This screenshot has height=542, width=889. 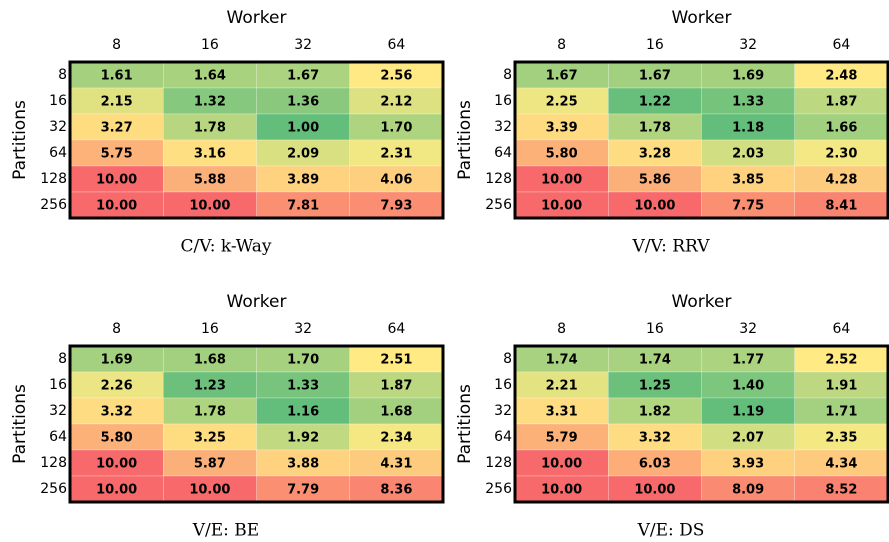 I want to click on cell-label: 1.69, so click(x=117, y=360).